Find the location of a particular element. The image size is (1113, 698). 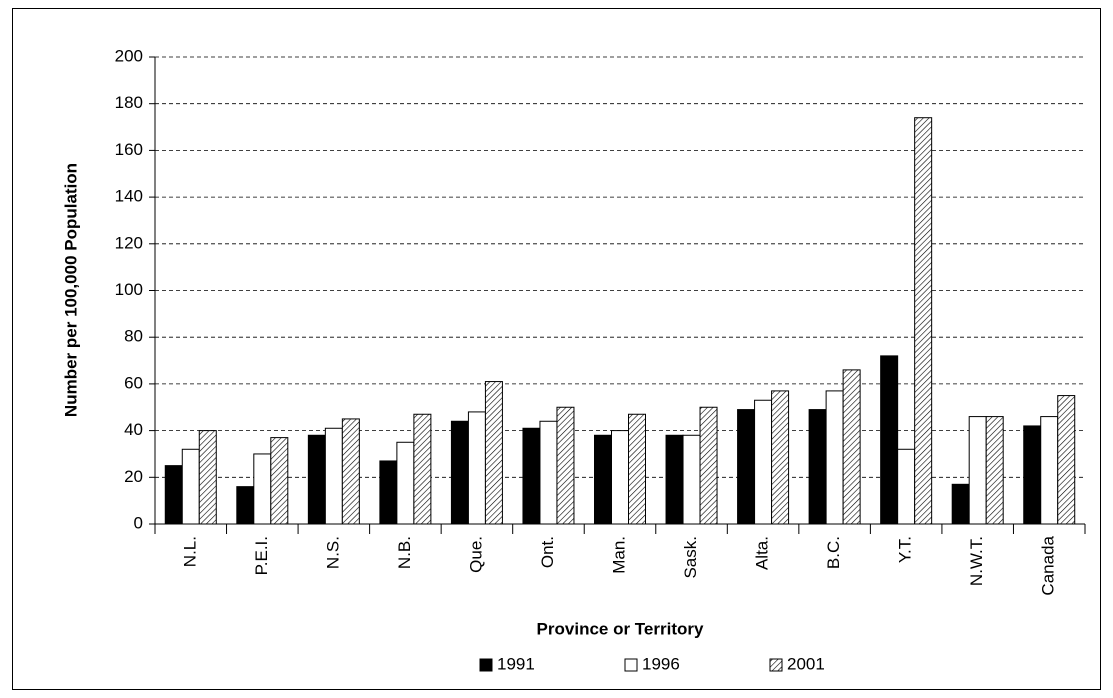

y-tick-label: 200 is located at coordinates (129, 55).